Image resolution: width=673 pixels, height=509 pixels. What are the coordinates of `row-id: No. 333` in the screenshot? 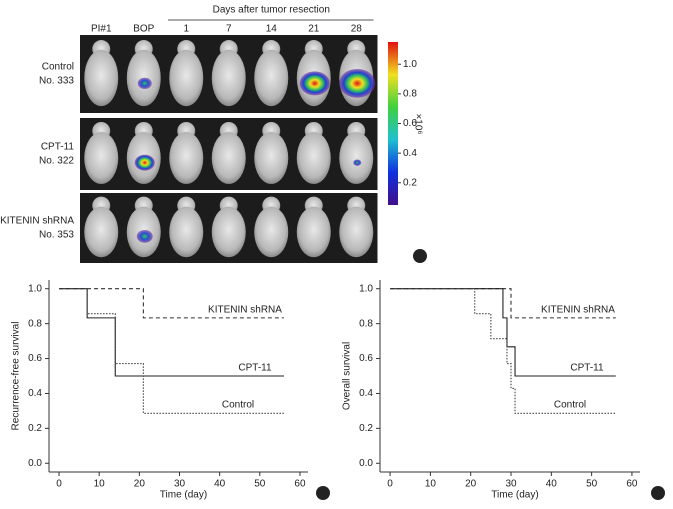 It's located at (56, 81).